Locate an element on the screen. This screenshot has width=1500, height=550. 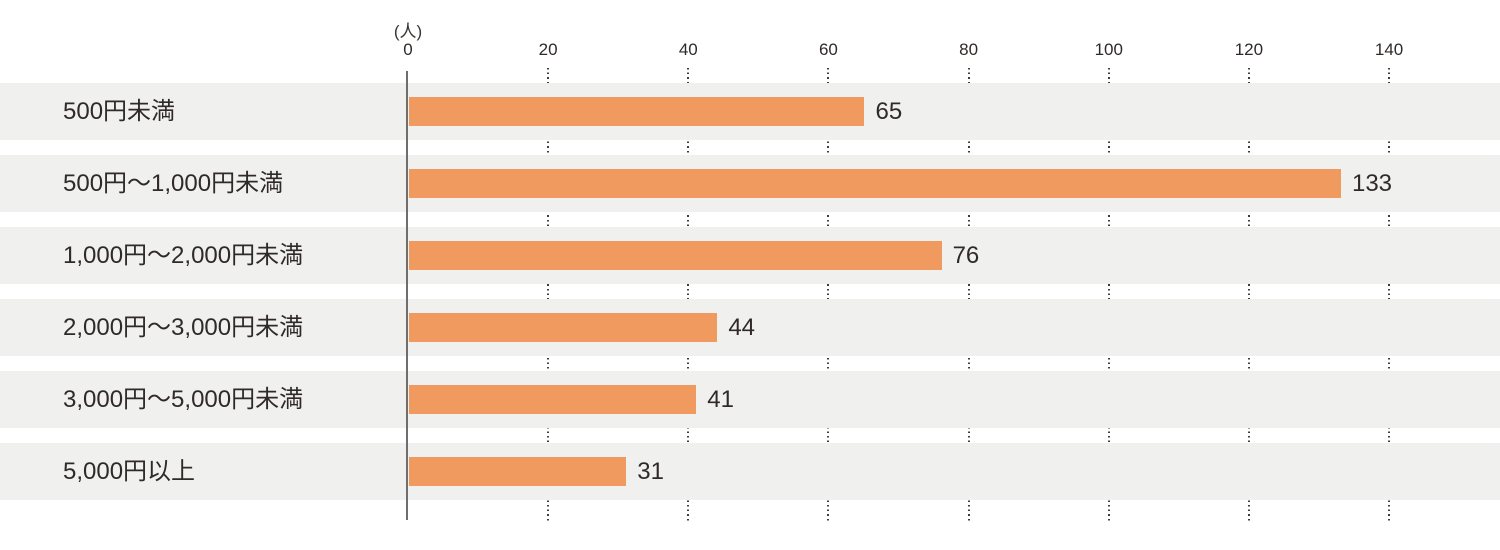
x-tick-label: 0 is located at coordinates (408, 49).